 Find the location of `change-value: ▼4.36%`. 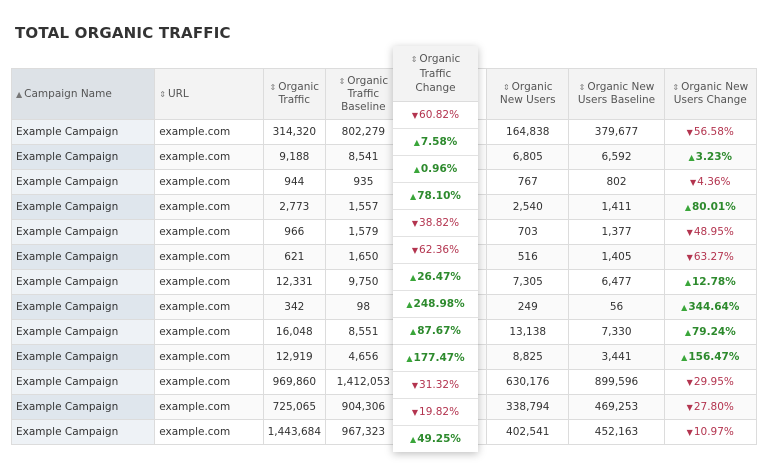

change-value: ▼4.36% is located at coordinates (710, 182).